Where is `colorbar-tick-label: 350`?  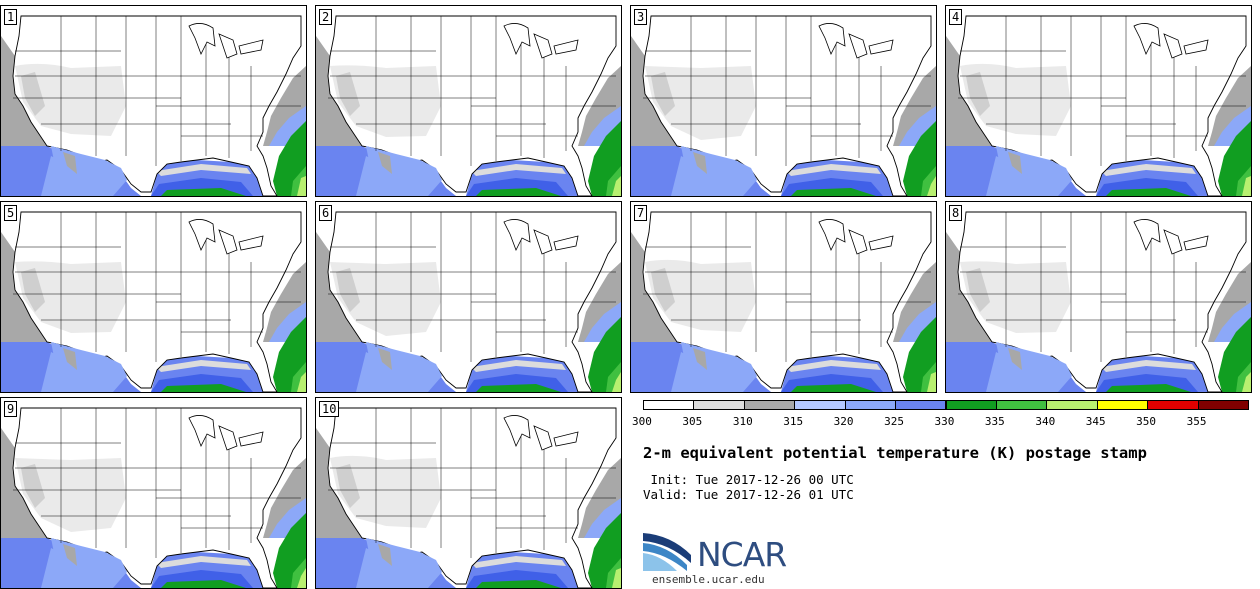
colorbar-tick-label: 350 is located at coordinates (1146, 421).